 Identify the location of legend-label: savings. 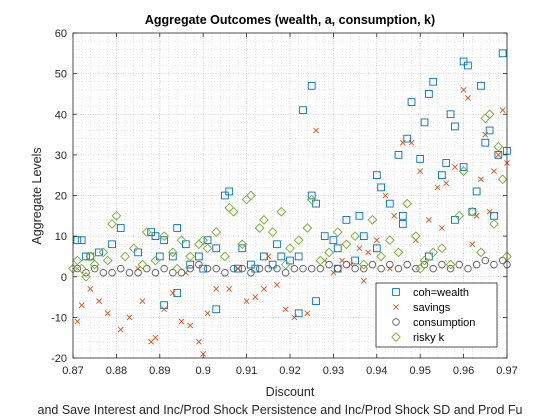
(432, 308).